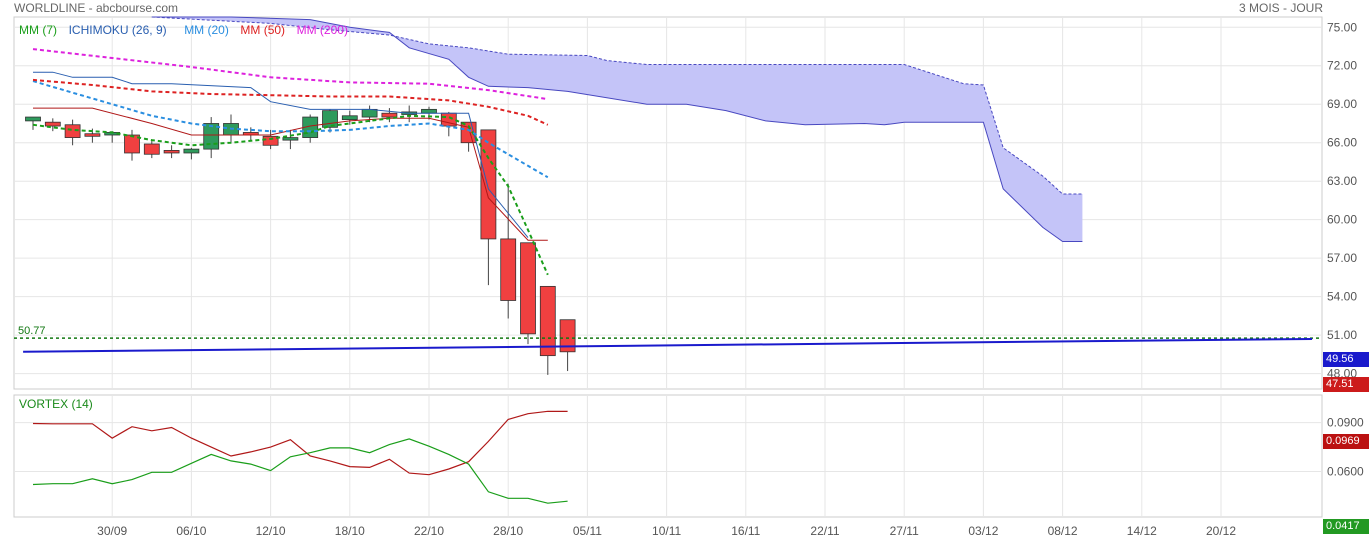 This screenshot has height=541, width=1371. Describe the element at coordinates (904, 531) in the screenshot. I see `date-tick-label: 27/11` at that location.